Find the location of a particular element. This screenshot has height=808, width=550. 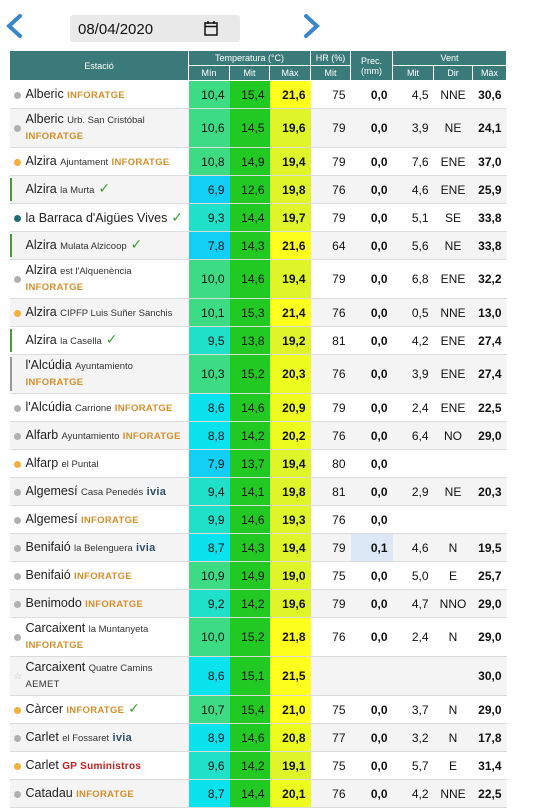

toolbar: 08/04/2020 is located at coordinates (275, 25).